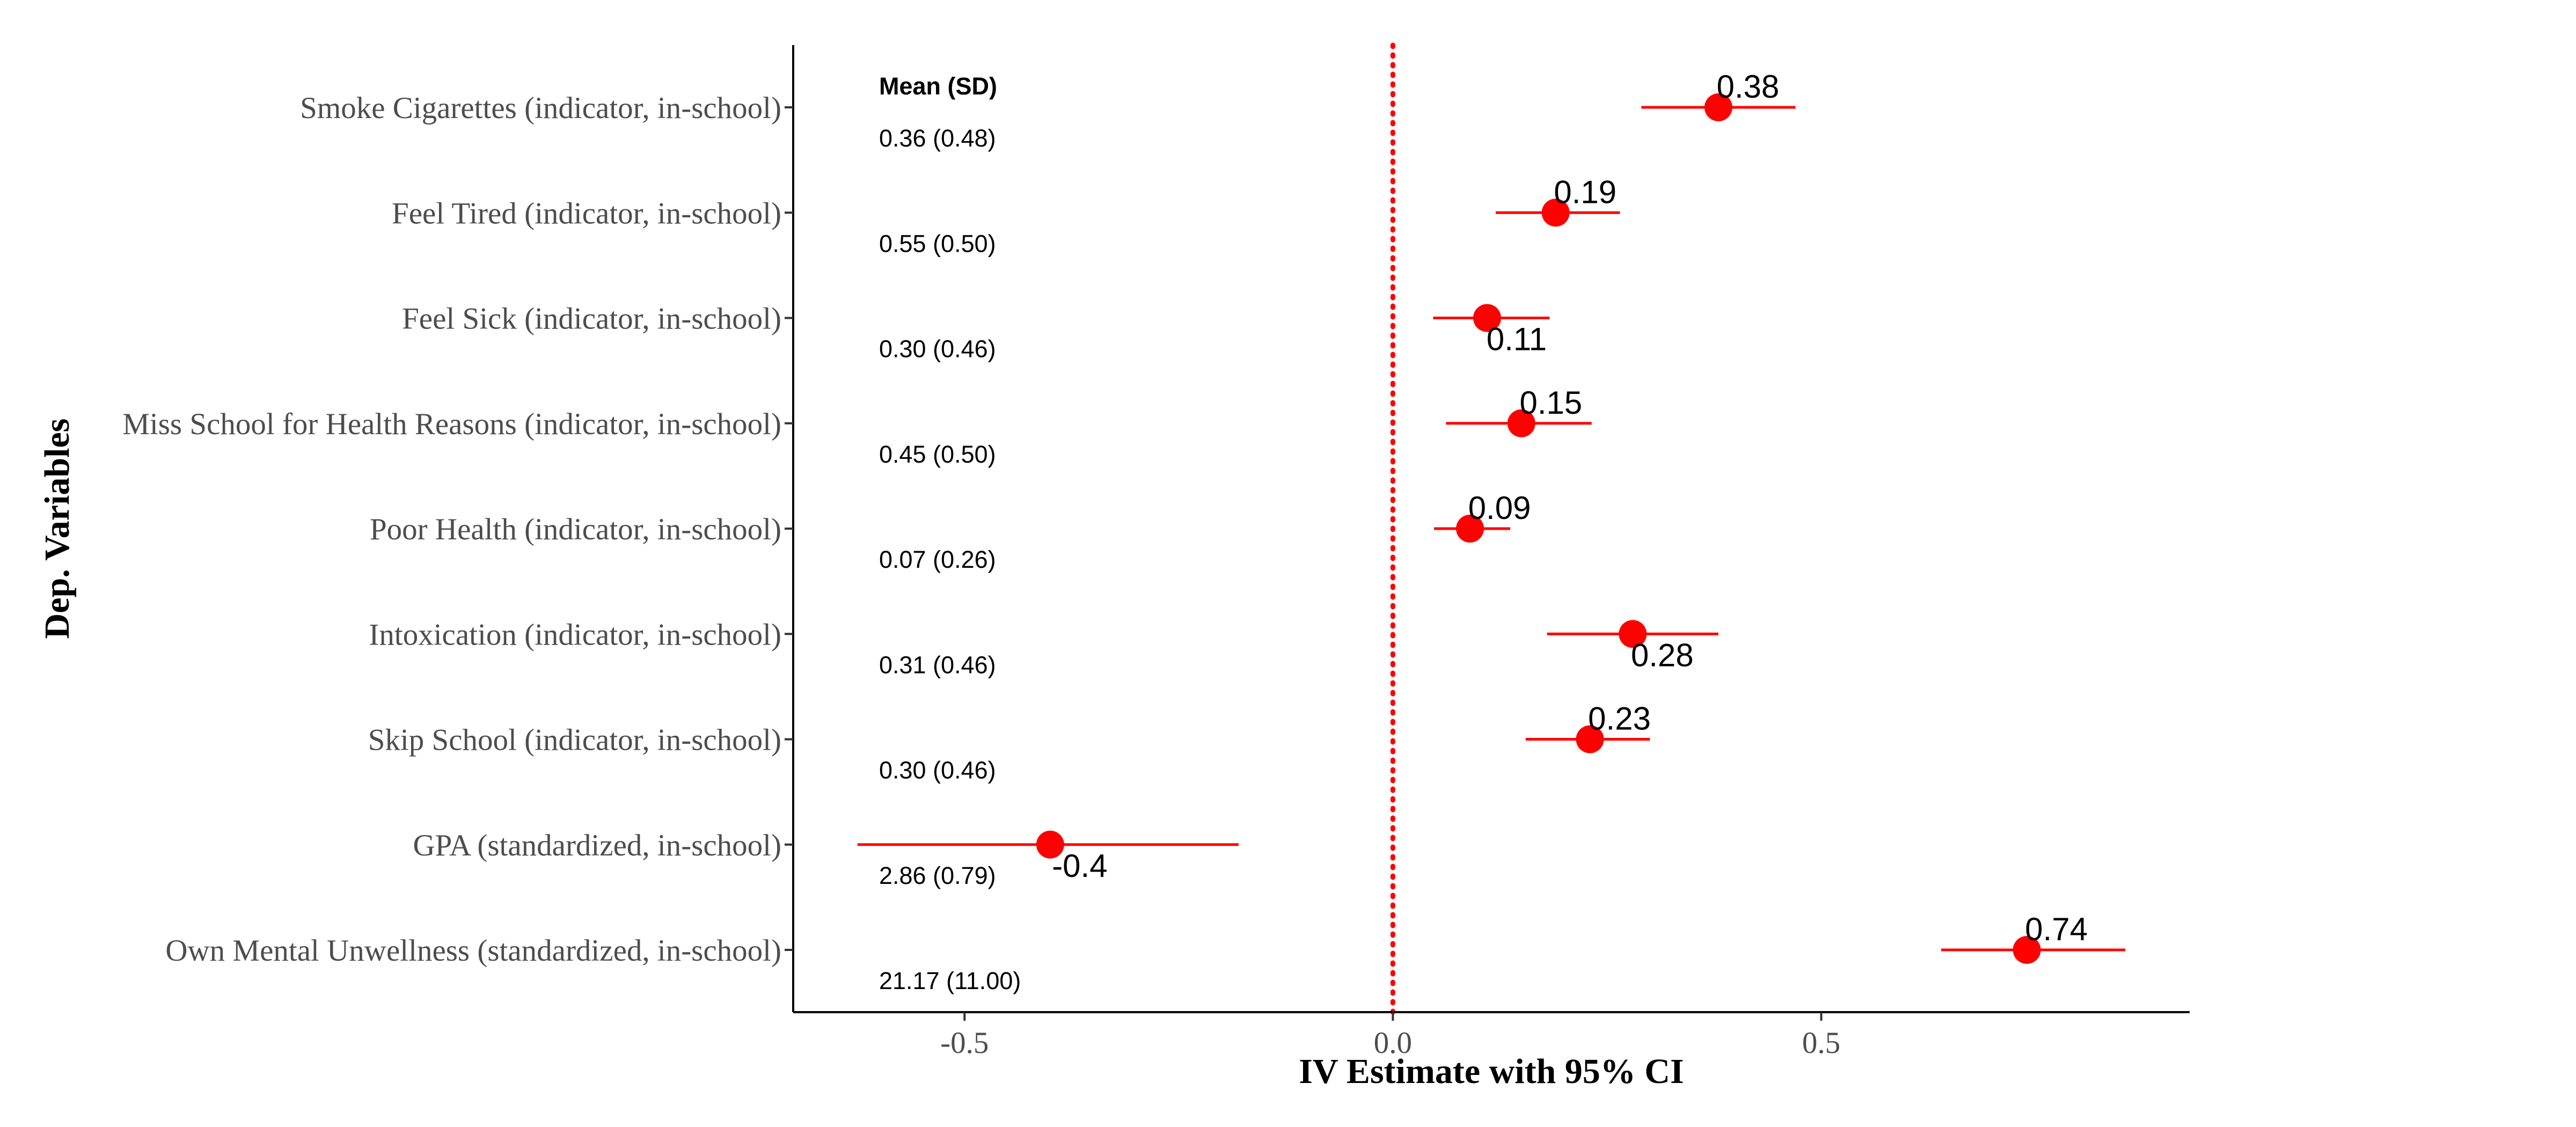  What do you see at coordinates (1585, 192) in the screenshot?
I see `estimate-label: 0.19` at bounding box center [1585, 192].